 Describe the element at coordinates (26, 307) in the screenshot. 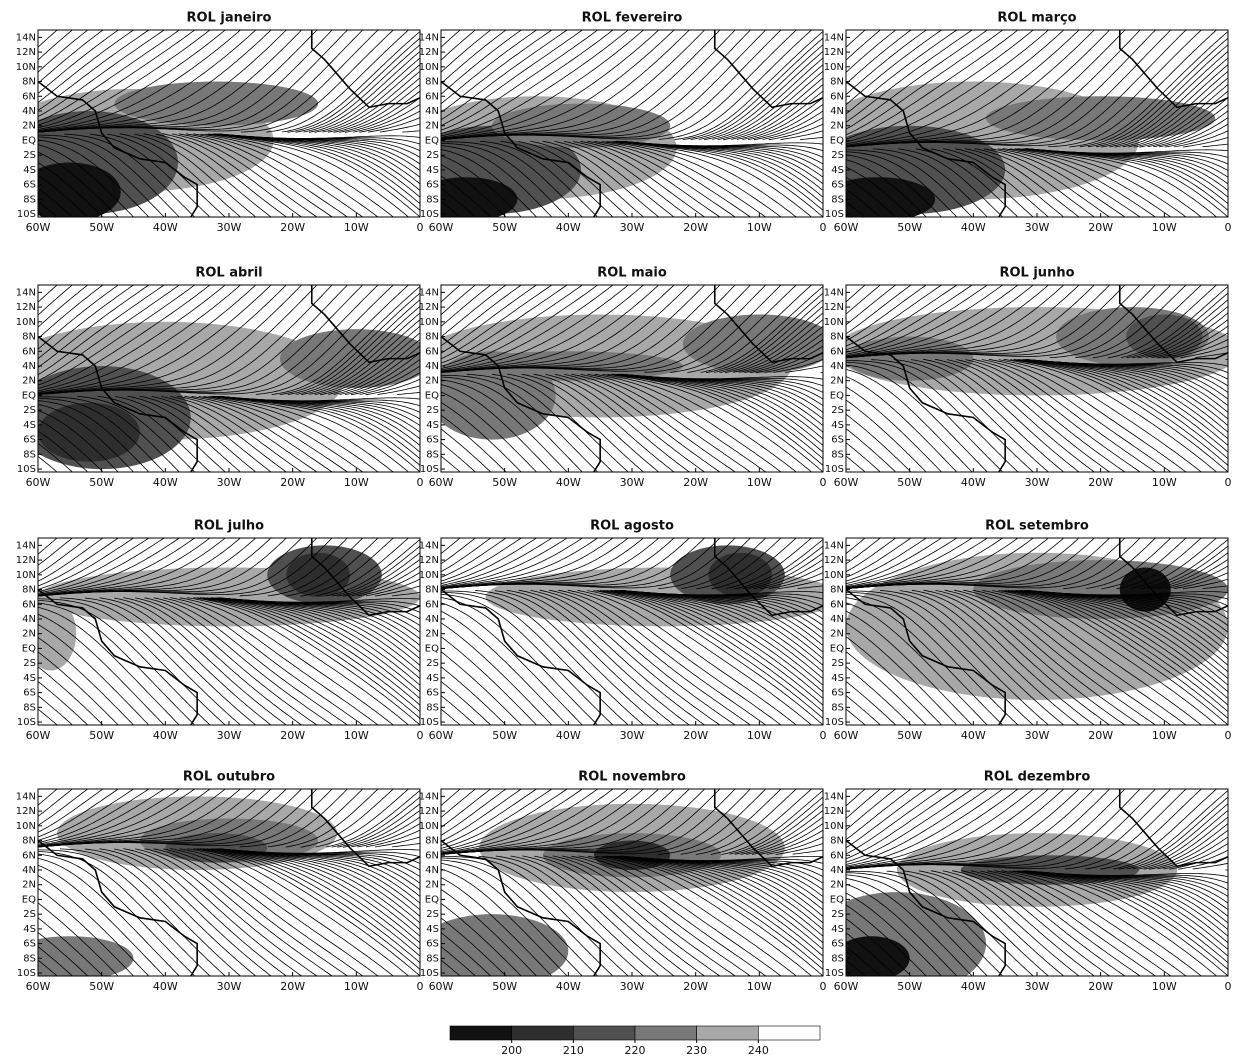

I see `y-tick-label: 12N` at that location.